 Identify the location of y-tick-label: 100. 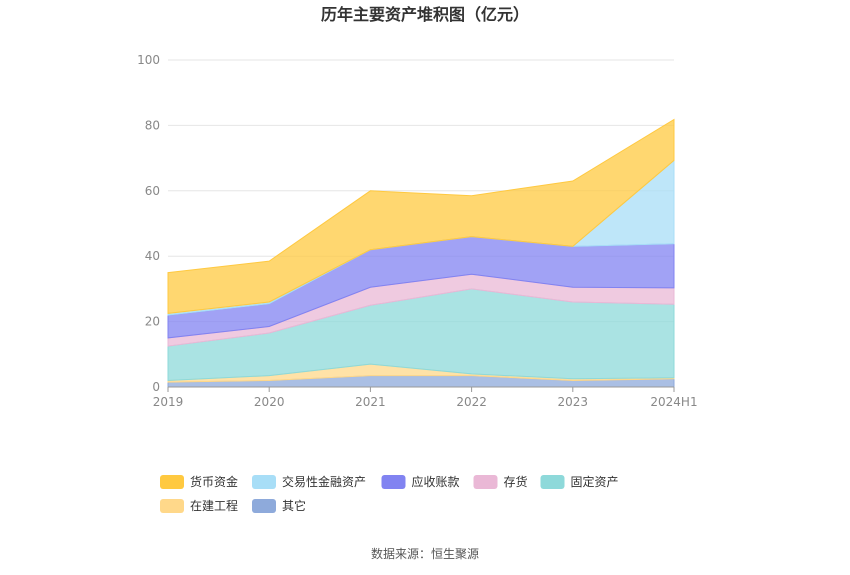
(148, 60).